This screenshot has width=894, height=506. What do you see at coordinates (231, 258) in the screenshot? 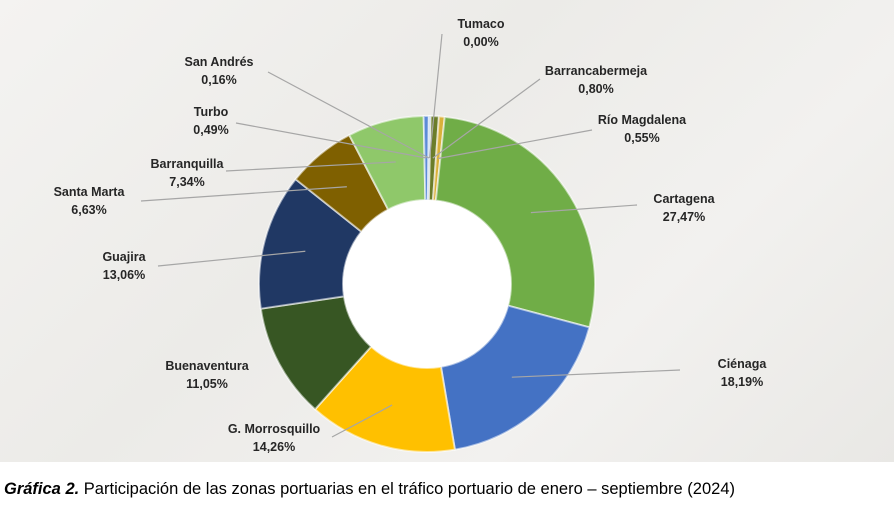
I see `leader-guajira` at bounding box center [231, 258].